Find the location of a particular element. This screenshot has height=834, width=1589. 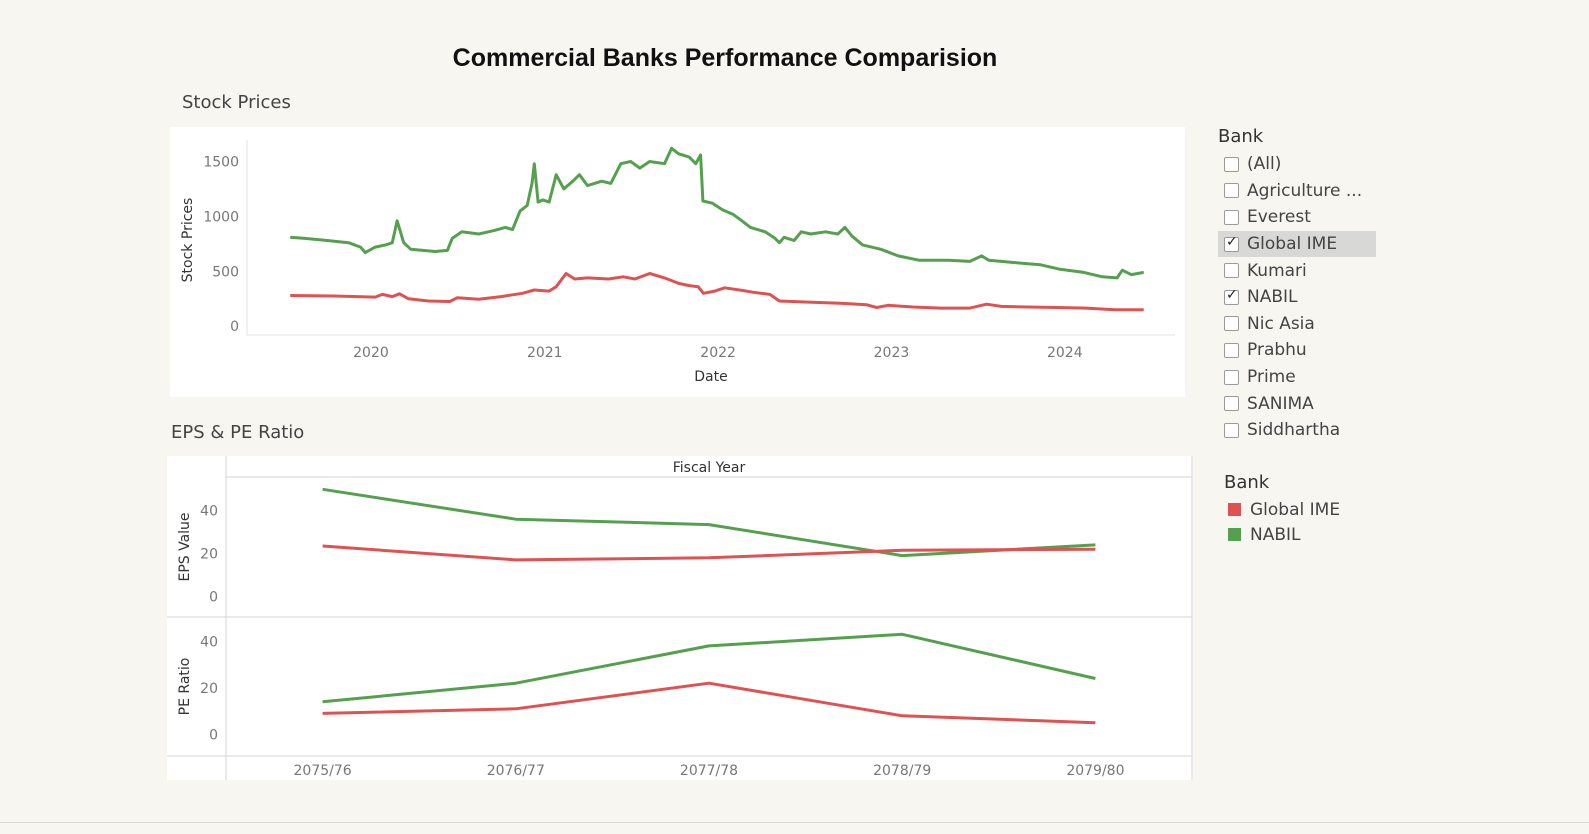

x-axis-title: Date is located at coordinates (710, 377).